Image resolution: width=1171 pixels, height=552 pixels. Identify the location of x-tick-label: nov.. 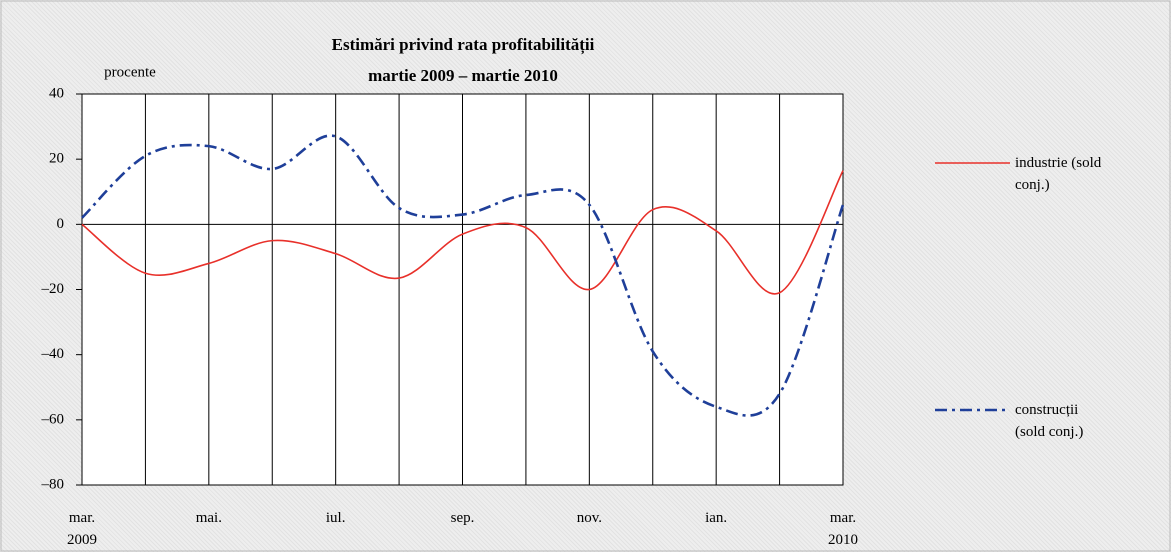
(589, 518).